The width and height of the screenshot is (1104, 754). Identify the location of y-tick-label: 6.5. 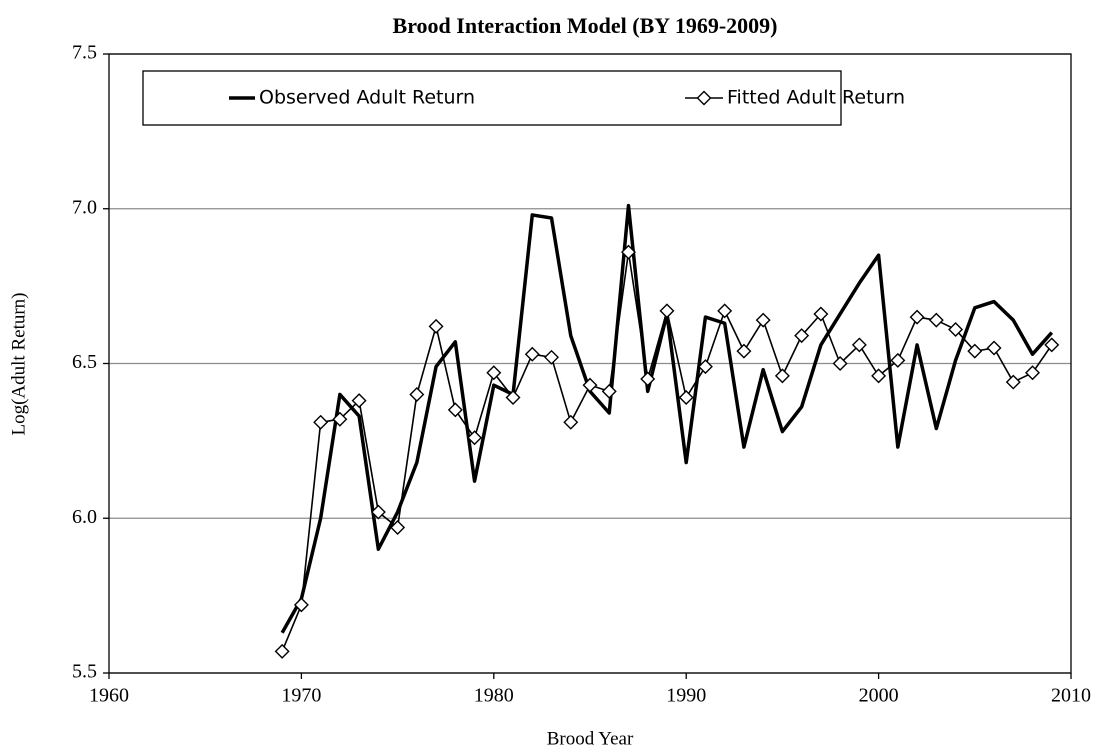
(84, 362).